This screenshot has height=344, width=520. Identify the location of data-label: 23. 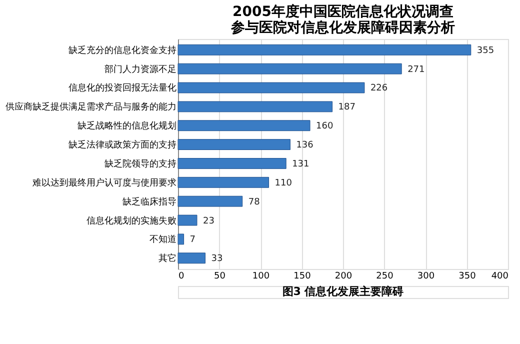
(208, 221).